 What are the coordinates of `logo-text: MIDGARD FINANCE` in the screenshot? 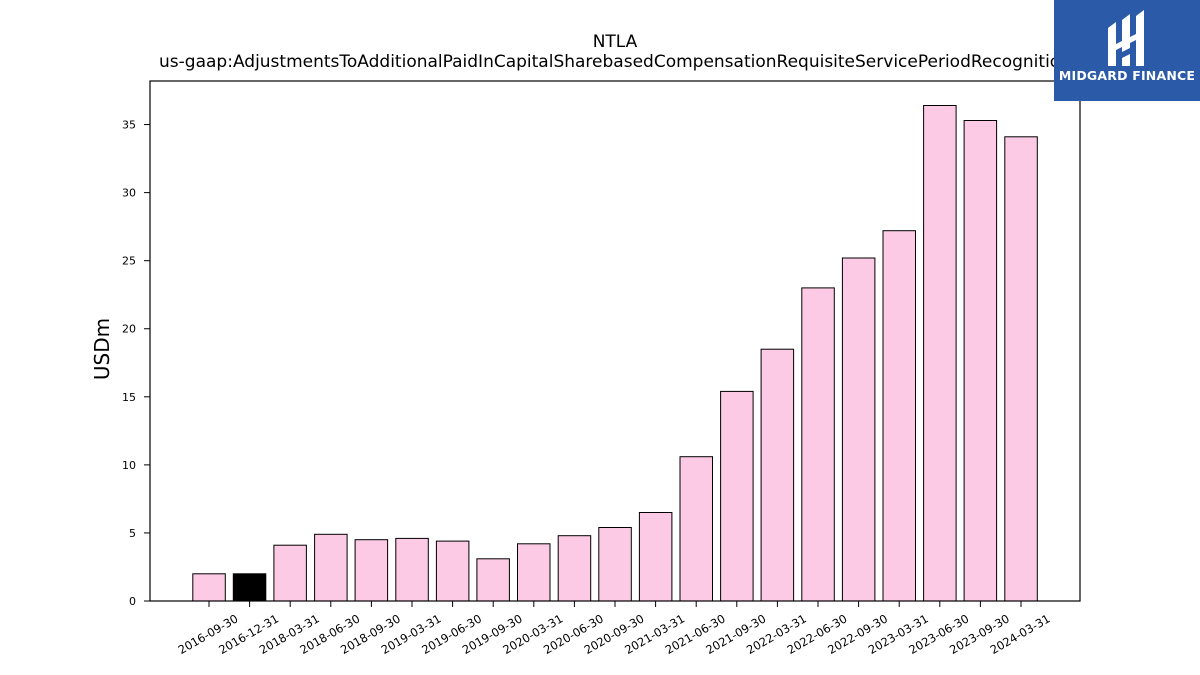 It's located at (1127, 75).